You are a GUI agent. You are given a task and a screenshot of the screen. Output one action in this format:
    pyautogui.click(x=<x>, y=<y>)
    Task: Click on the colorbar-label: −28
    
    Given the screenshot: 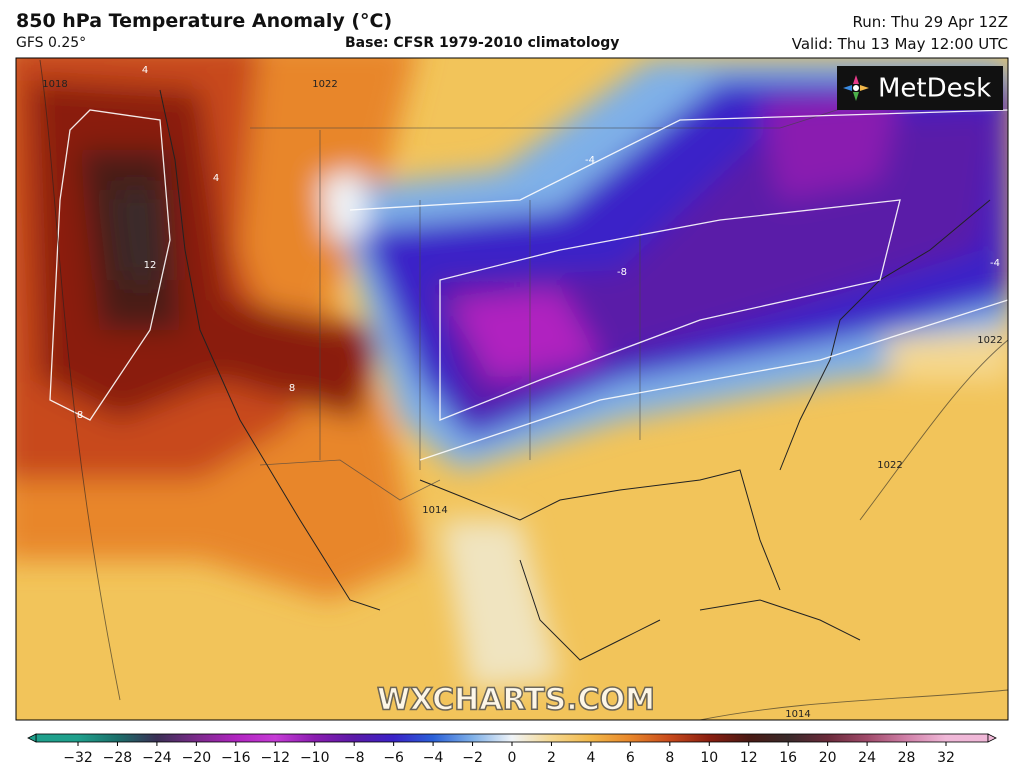 What is the action you would take?
    pyautogui.click(x=118, y=758)
    